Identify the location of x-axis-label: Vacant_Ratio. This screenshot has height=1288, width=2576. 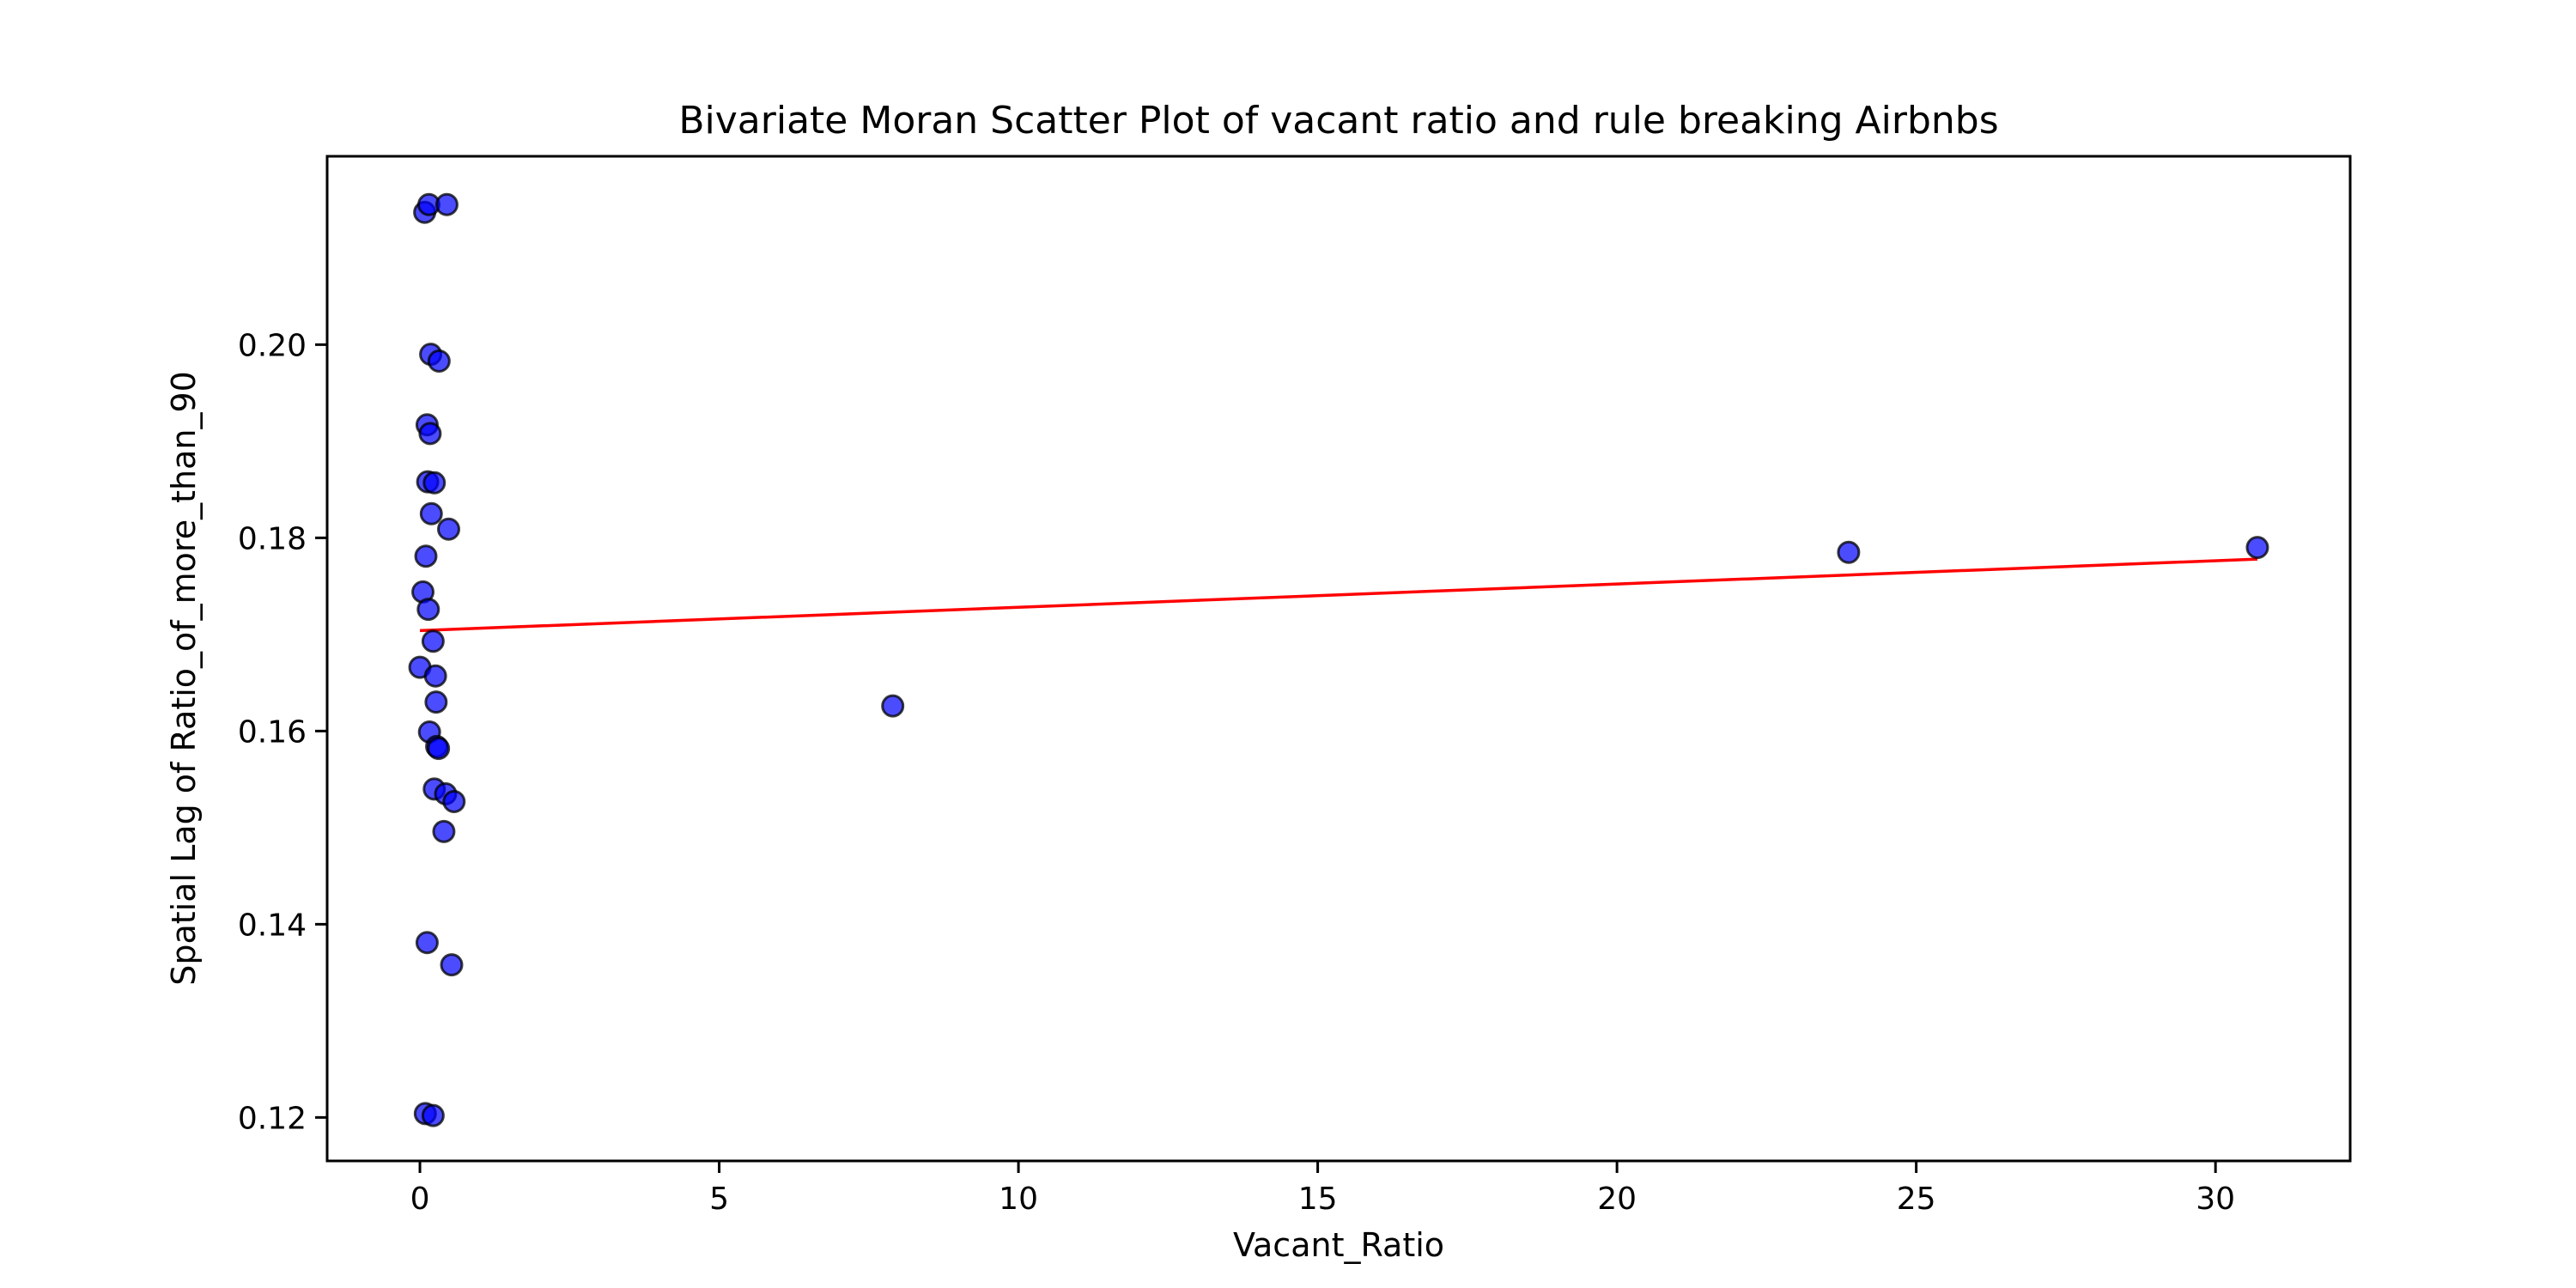
(1338, 1245).